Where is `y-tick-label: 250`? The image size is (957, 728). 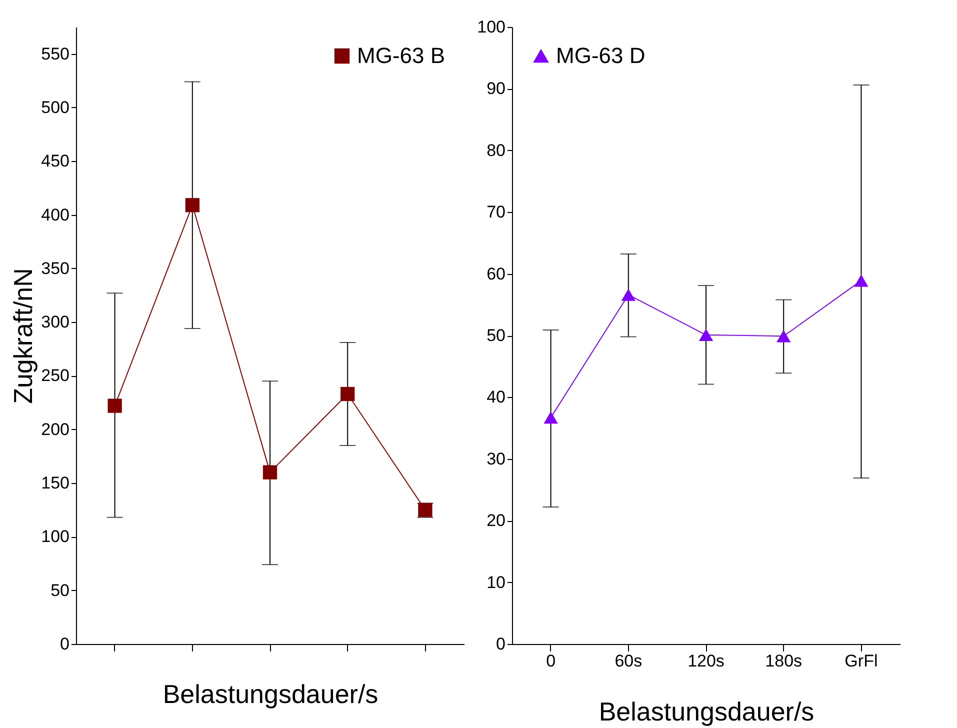 y-tick-label: 250 is located at coordinates (55, 376).